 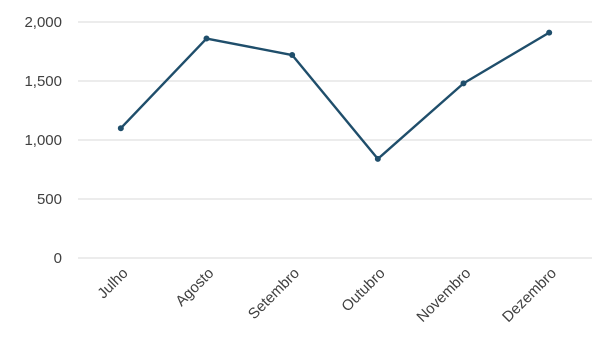 I want to click on x-tick-label: Julho, so click(x=112, y=283).